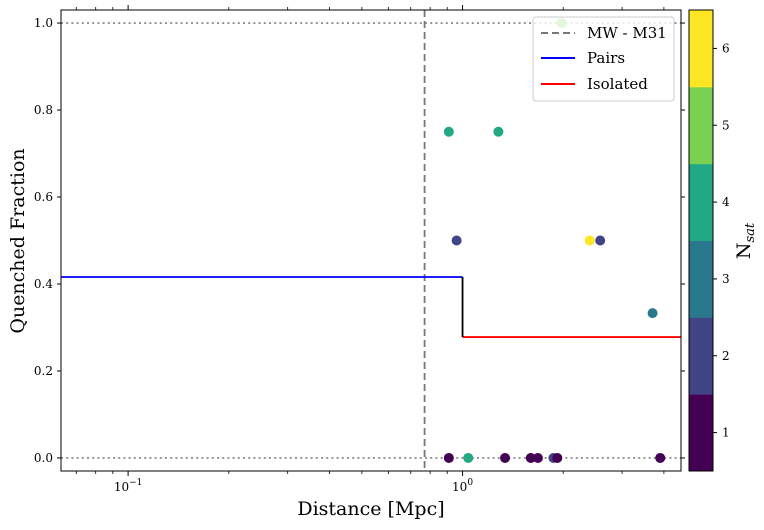 This screenshot has width=764, height=530. I want to click on colorbar: 1 2 3 4 5 6, so click(709, 240).